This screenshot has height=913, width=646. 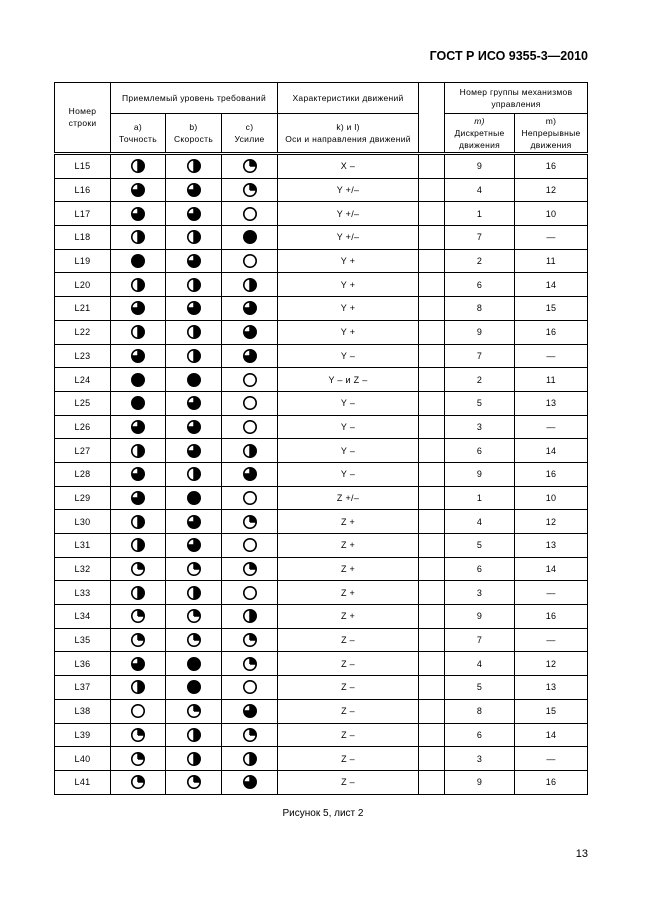 I want to click on row-id: L24, so click(x=82, y=379).